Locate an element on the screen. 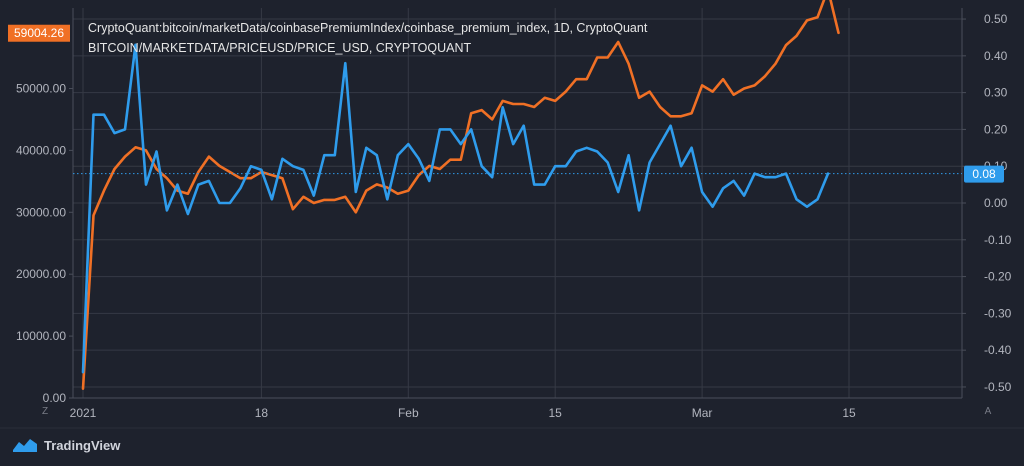 The image size is (1024, 466). x-tick-label: 2021 is located at coordinates (83, 413).